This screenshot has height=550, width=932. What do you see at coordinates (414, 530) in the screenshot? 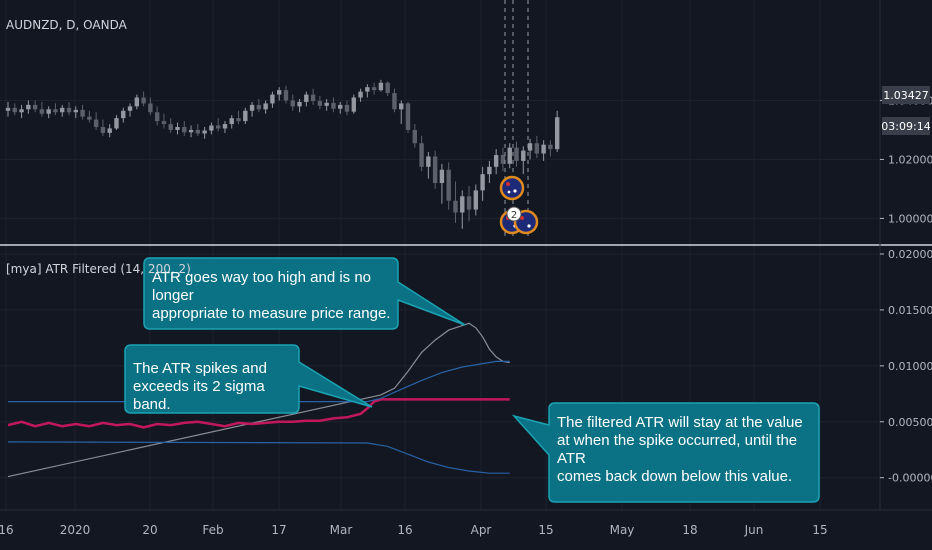
I see `time-axis: 16 2020 20 Feb 17 Mar 16 Apr 15 May 18 Jun 15` at bounding box center [414, 530].